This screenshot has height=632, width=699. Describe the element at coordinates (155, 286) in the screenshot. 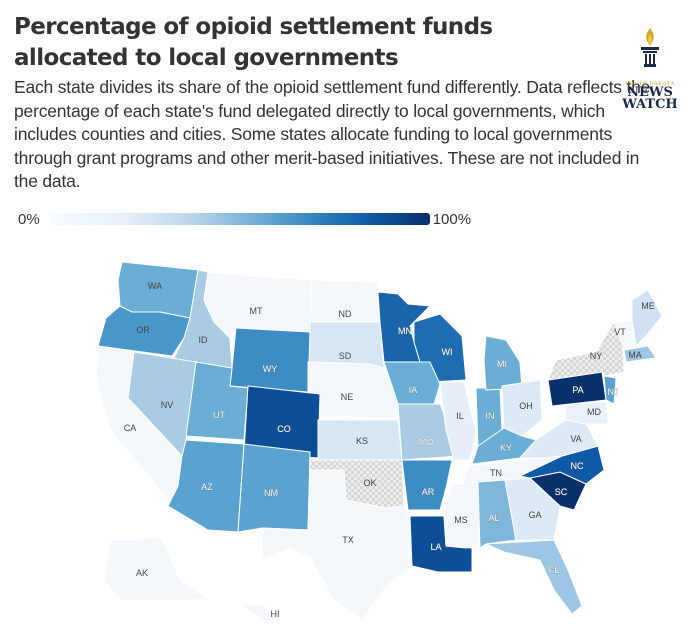

I see `label-WA: WA` at that location.